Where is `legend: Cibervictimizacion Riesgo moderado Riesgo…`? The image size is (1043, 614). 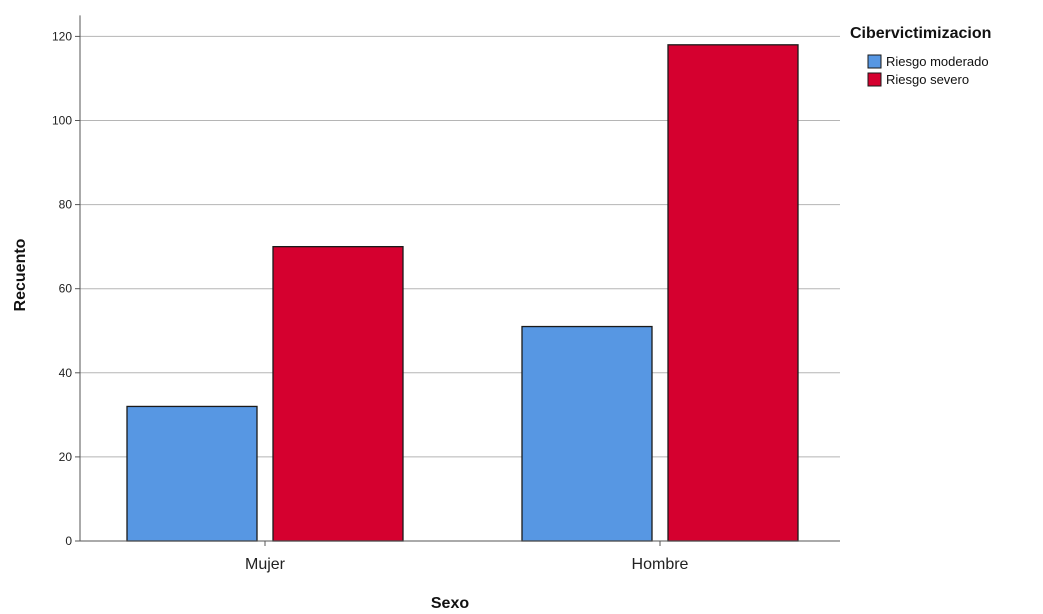
legend: Cibervictimizacion Riesgo moderado Riesgo… is located at coordinates (920, 56).